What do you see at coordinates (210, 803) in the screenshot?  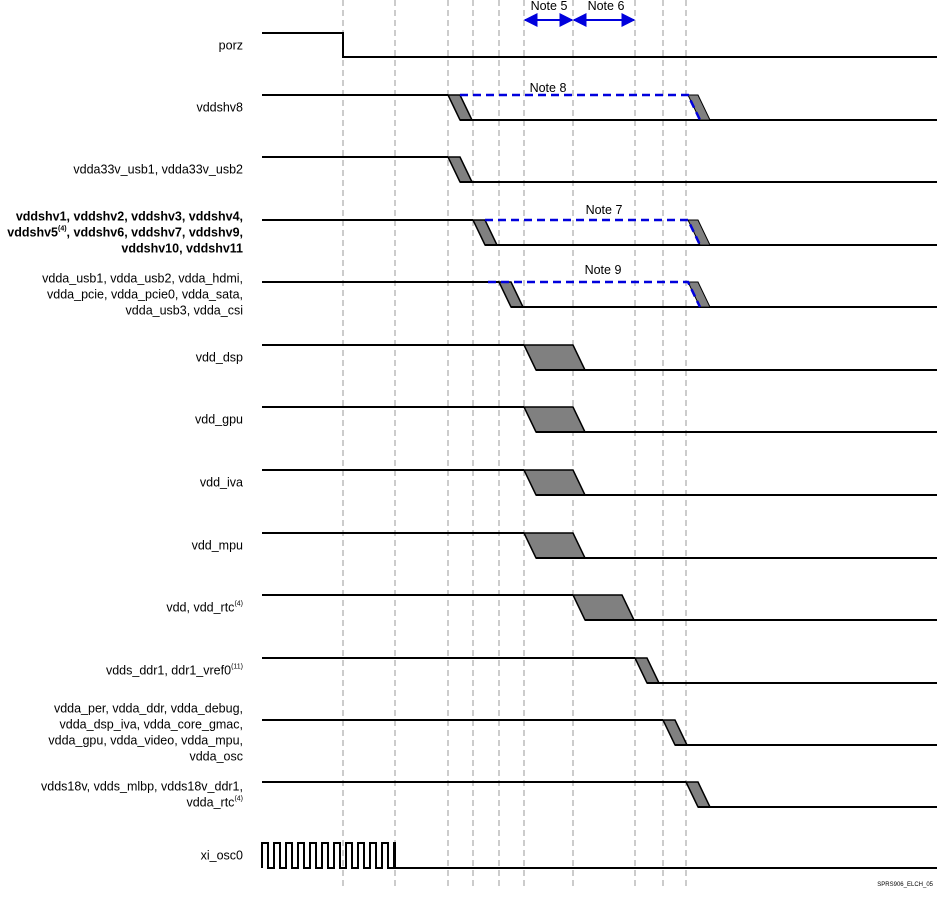 I see `label-text: vdda_rtc` at bounding box center [210, 803].